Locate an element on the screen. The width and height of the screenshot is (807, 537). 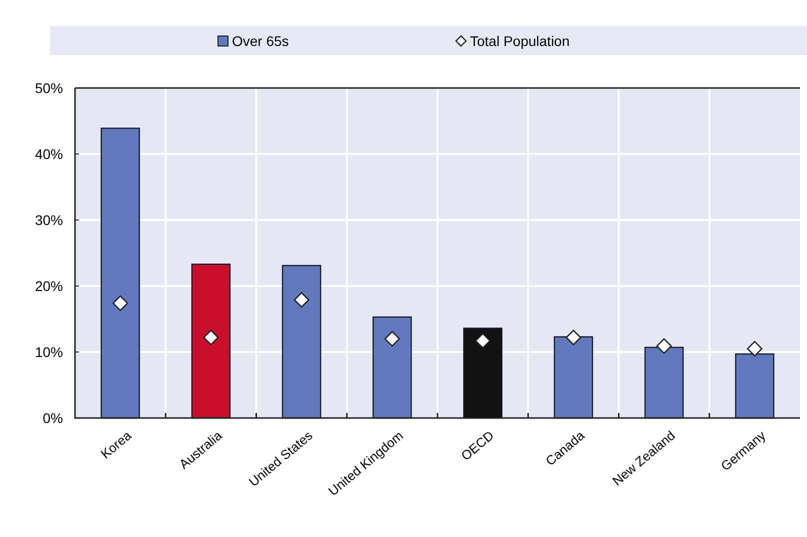
y-tick-label: 40% is located at coordinates (48, 154).